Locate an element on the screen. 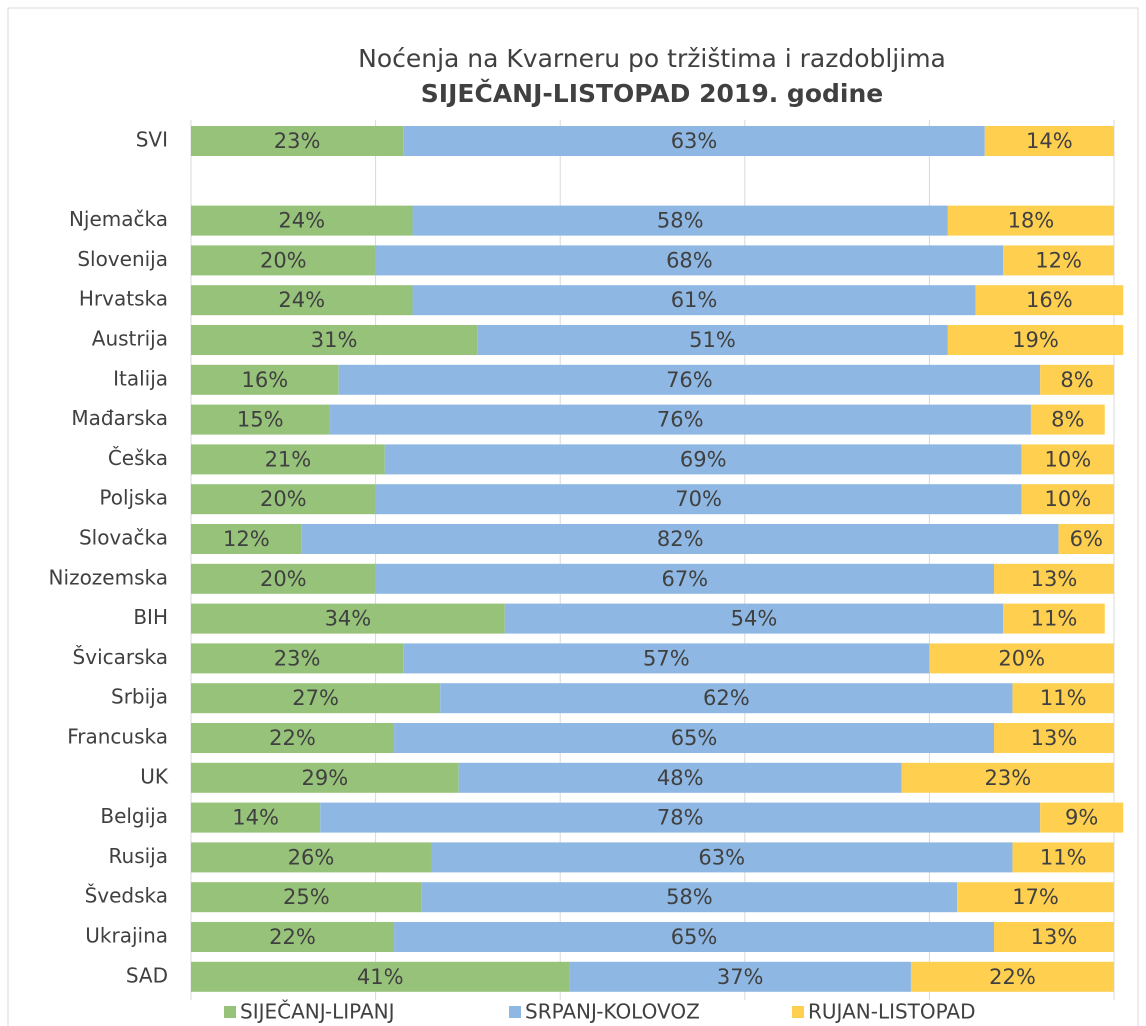 The height and width of the screenshot is (1026, 1146). y-tick-label: Austrija is located at coordinates (130, 339).